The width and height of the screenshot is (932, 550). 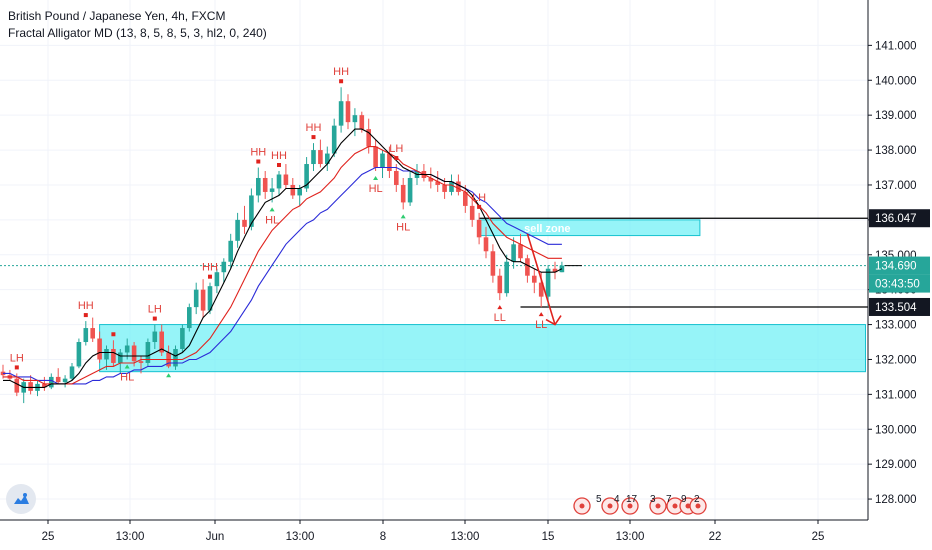 I want to click on price-tick-label: 137.000, so click(x=896, y=186).